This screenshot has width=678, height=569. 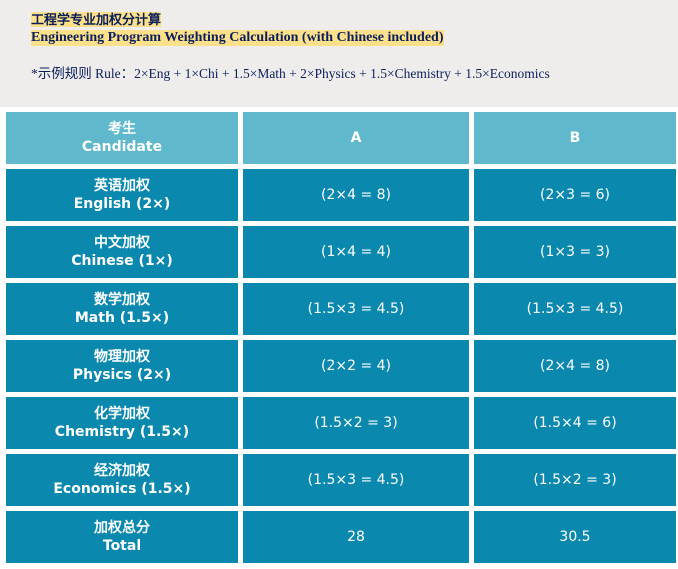 What do you see at coordinates (122, 138) in the screenshot?
I see `header-candidate: 考生 Candidate` at bounding box center [122, 138].